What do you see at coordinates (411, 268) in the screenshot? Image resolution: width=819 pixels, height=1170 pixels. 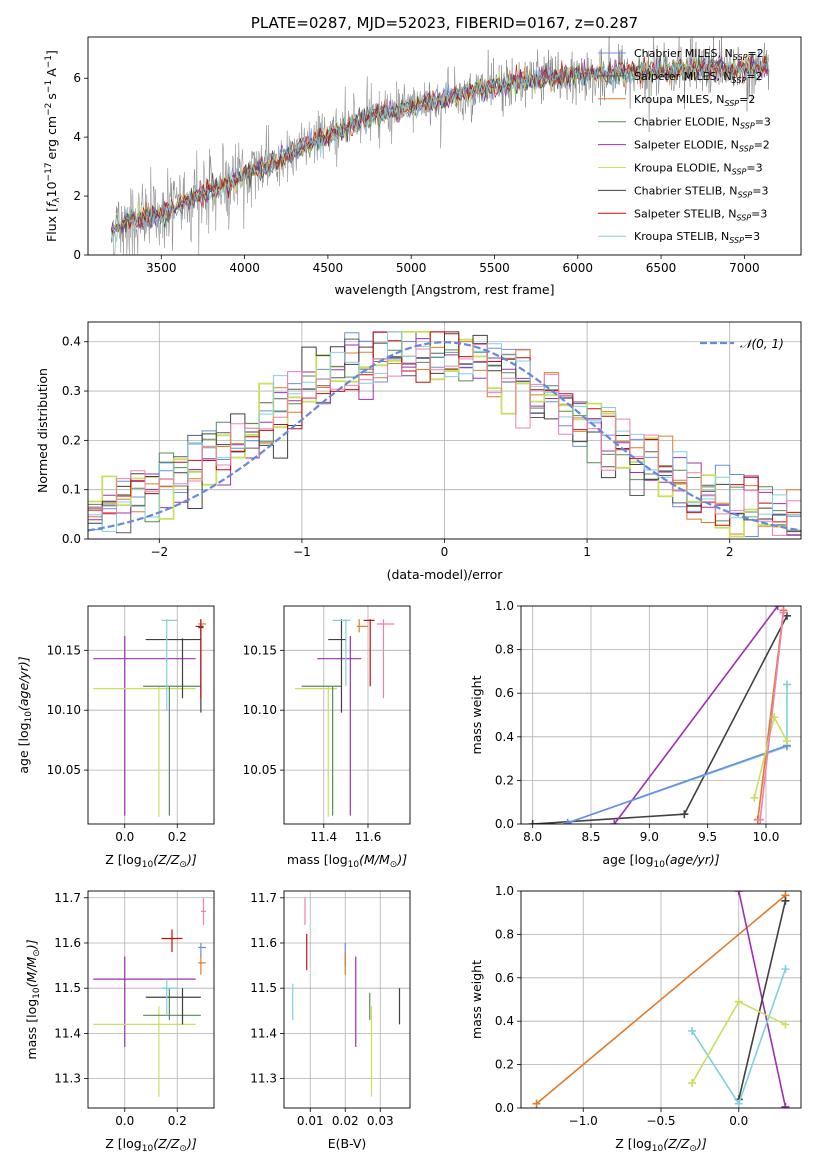 I see `x-tick-label: 5000` at bounding box center [411, 268].